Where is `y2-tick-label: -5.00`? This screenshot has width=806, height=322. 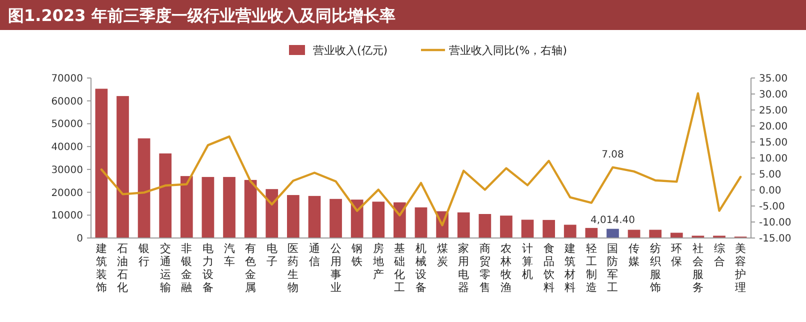
y2-tick-label: -5.00 is located at coordinates (772, 207).